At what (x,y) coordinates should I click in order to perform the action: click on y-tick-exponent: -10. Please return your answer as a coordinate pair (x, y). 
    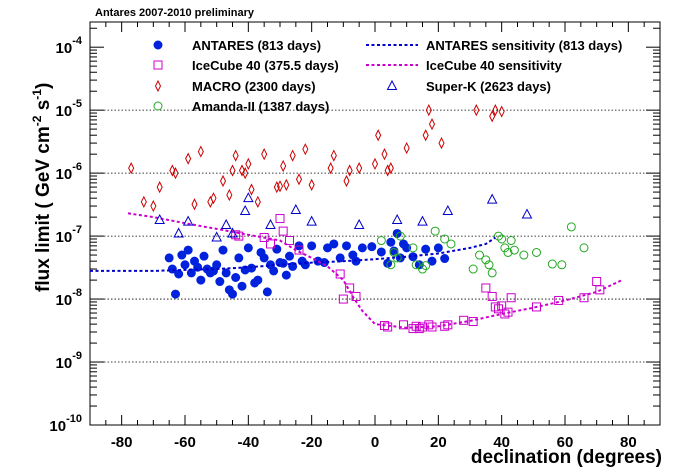
    Looking at the image, I should click on (74, 419).